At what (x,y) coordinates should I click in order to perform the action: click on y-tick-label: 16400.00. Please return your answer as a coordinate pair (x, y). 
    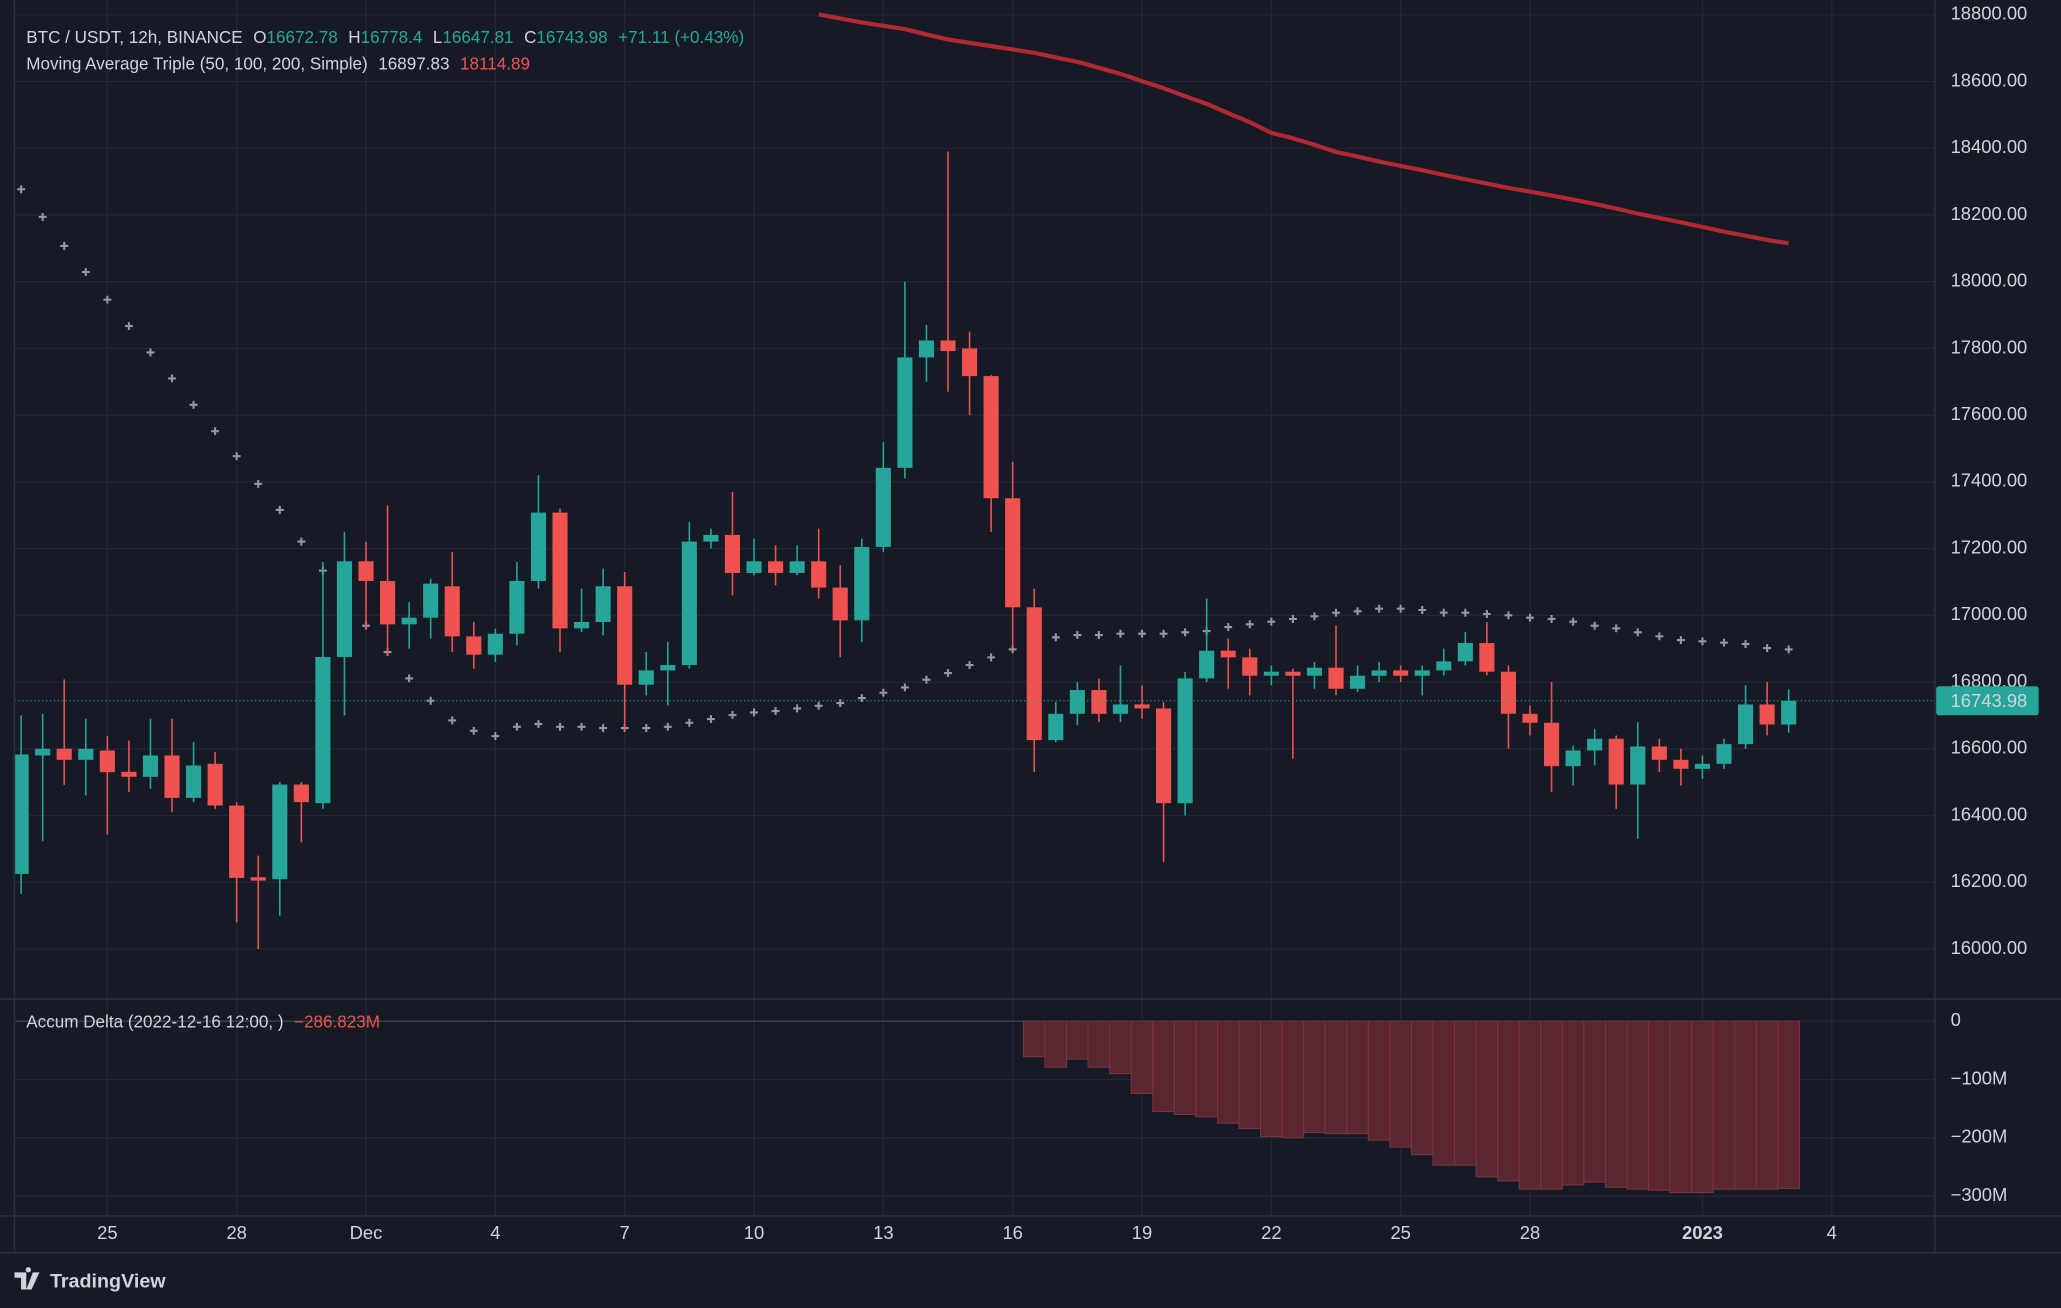
    Looking at the image, I should click on (1989, 813).